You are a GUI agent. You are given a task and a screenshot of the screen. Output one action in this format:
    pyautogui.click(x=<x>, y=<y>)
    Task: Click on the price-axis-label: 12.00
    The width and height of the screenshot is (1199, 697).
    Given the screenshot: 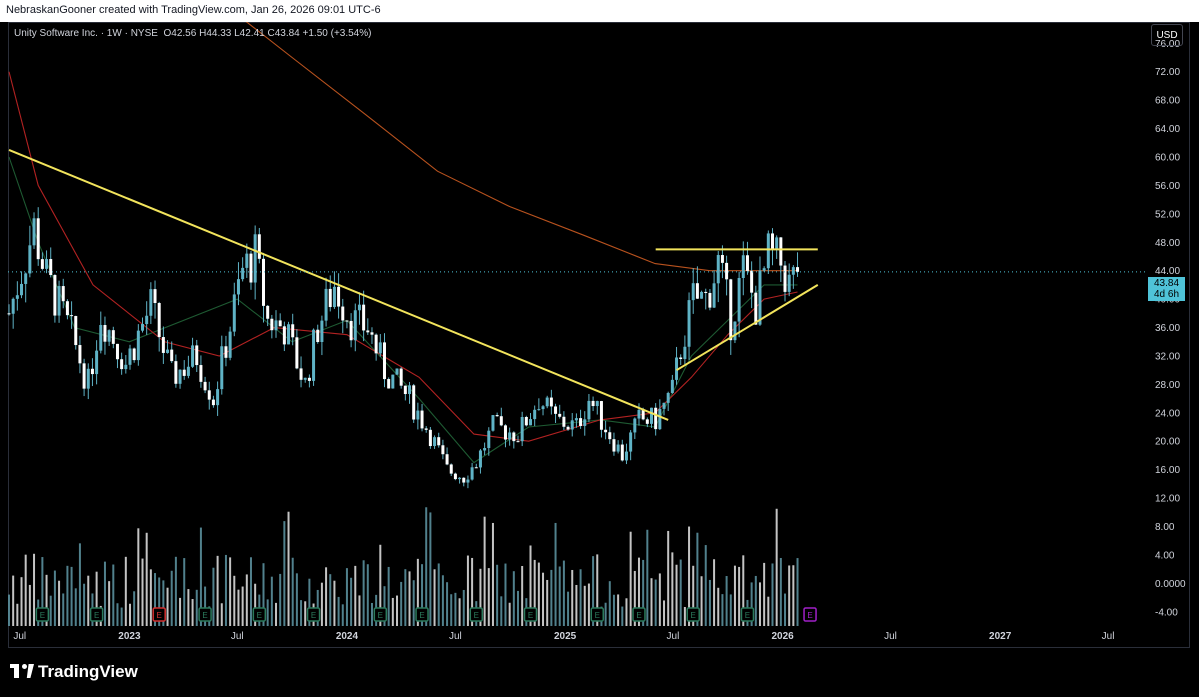 What is the action you would take?
    pyautogui.click(x=1167, y=499)
    